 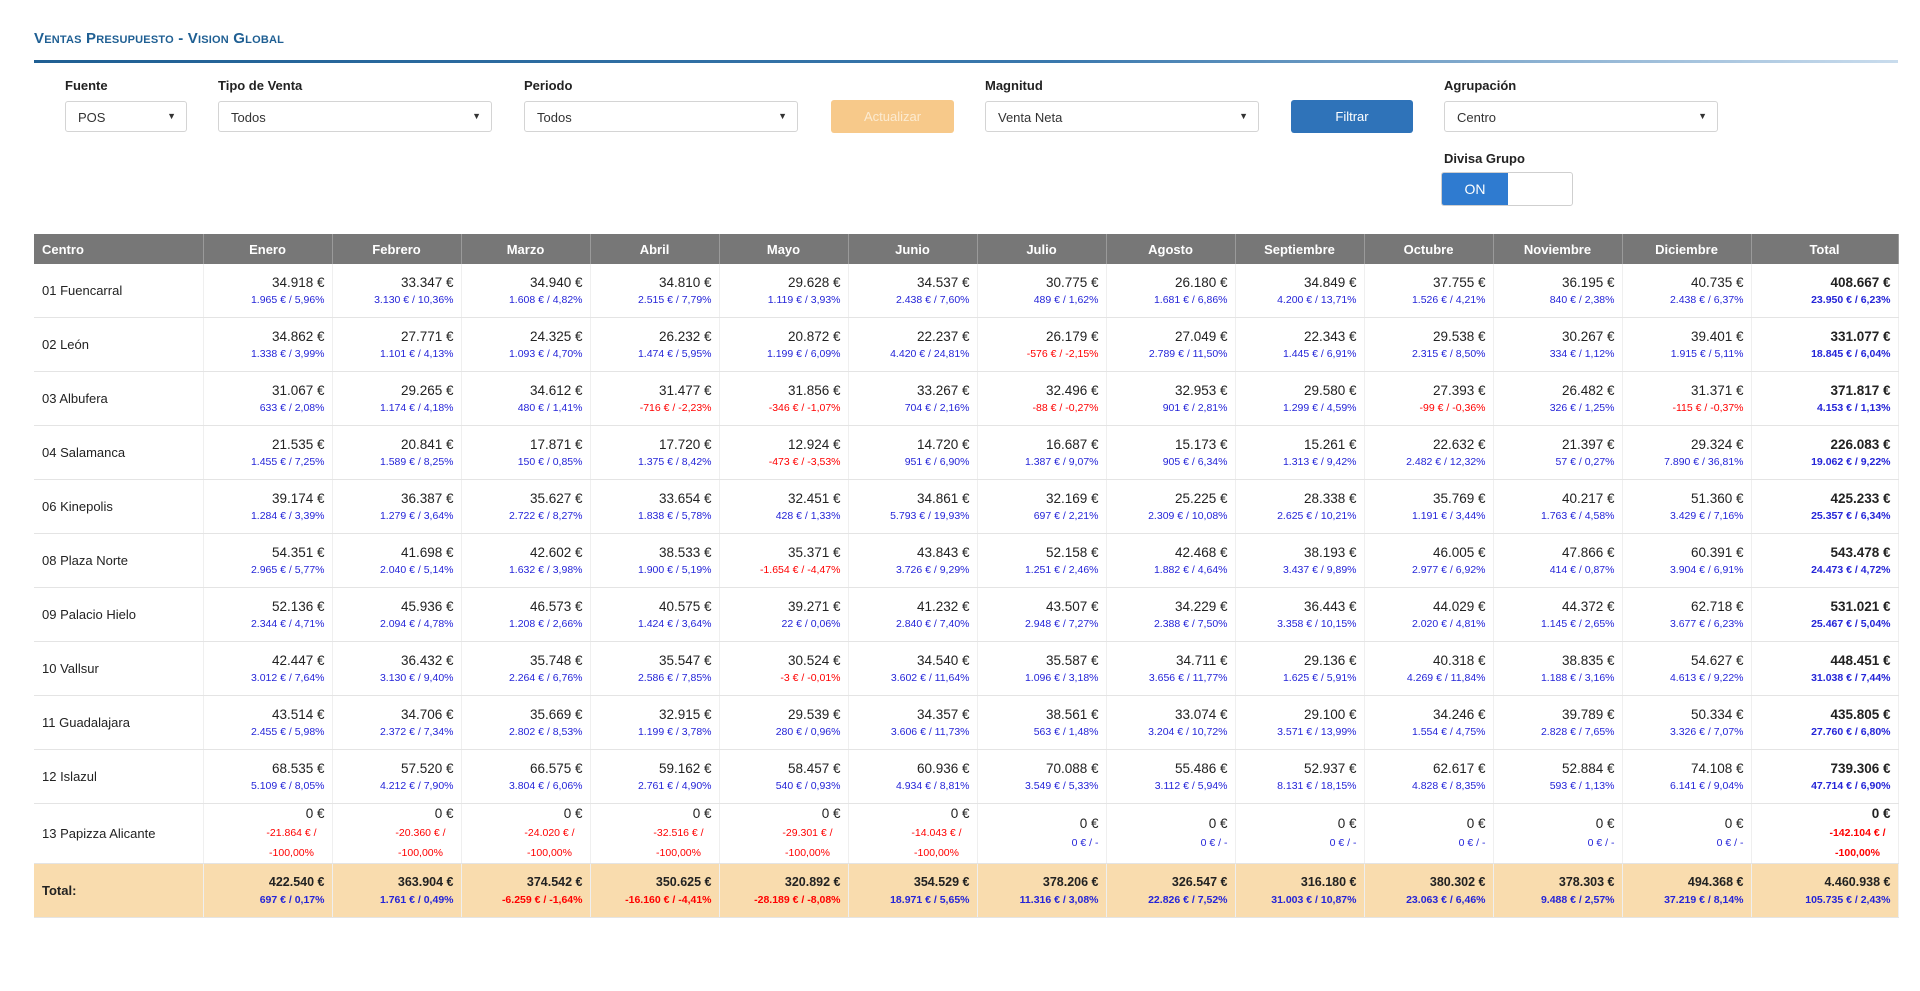 I want to click on column-header: Total, so click(x=1825, y=249).